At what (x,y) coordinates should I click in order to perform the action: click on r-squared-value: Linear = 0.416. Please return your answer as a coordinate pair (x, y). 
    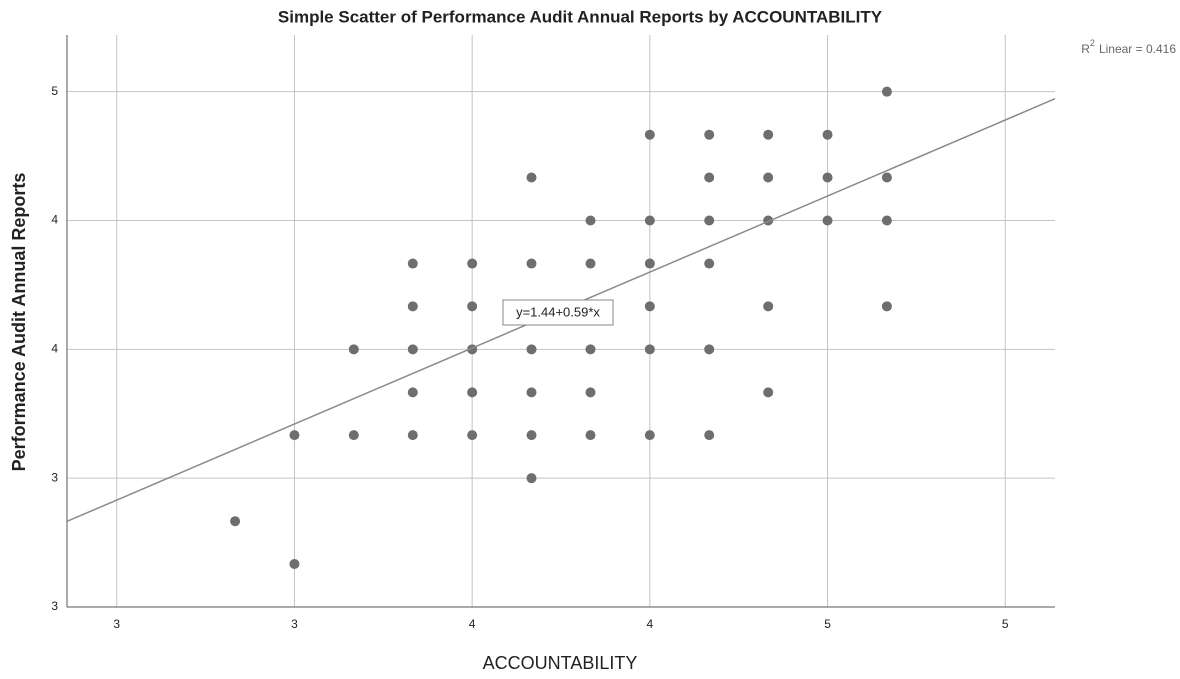
    Looking at the image, I should click on (1137, 49).